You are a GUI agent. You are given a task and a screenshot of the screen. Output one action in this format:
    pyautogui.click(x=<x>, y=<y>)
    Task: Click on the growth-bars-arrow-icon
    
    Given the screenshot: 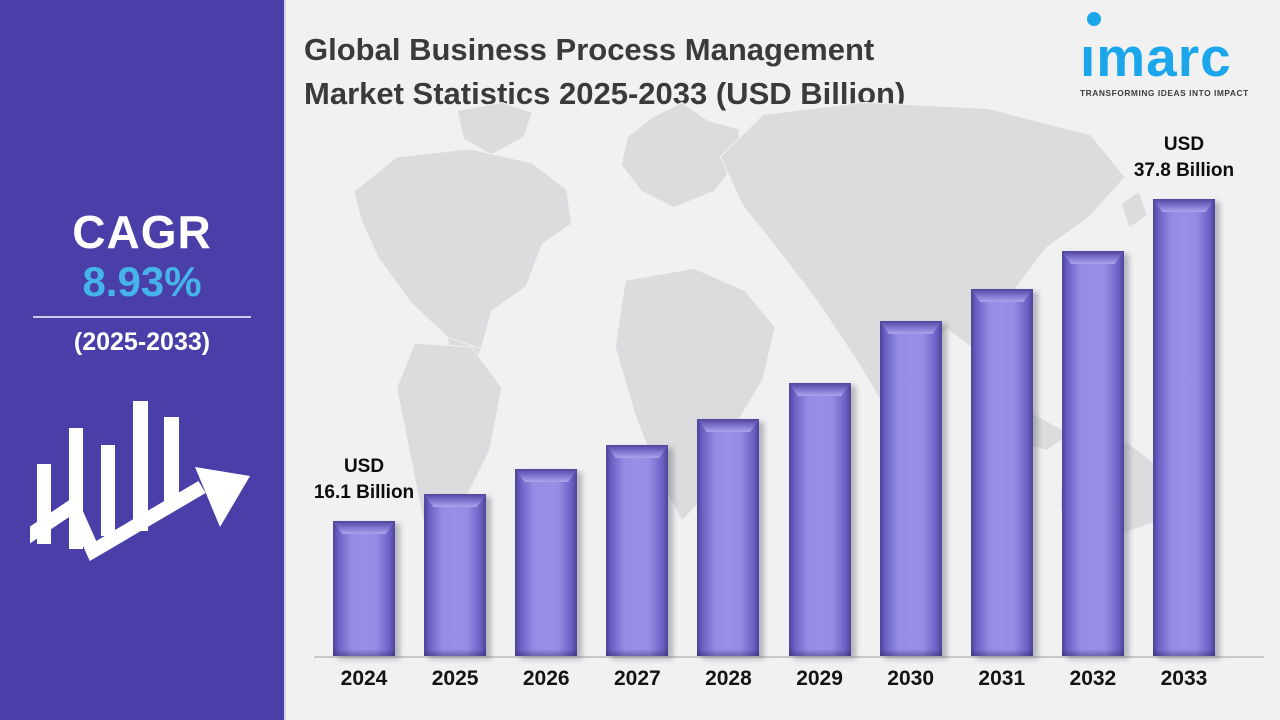 What is the action you would take?
    pyautogui.click(x=140, y=481)
    